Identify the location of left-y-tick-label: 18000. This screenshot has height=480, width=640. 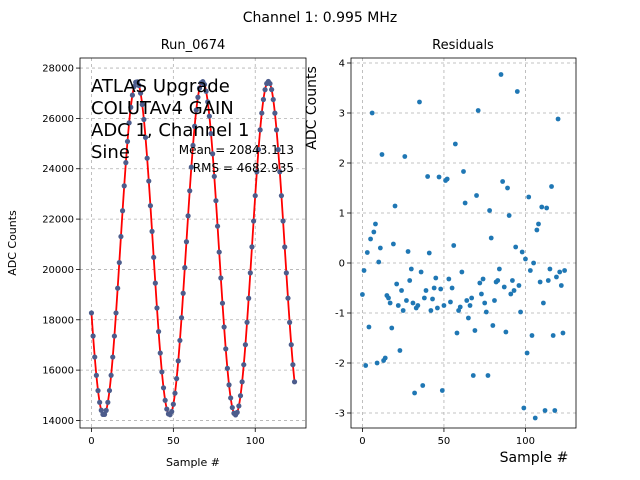
(58, 320).